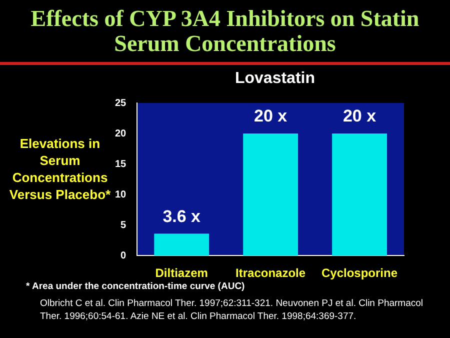 This screenshot has width=450, height=338. I want to click on y-tick-label: 25, so click(121, 103).